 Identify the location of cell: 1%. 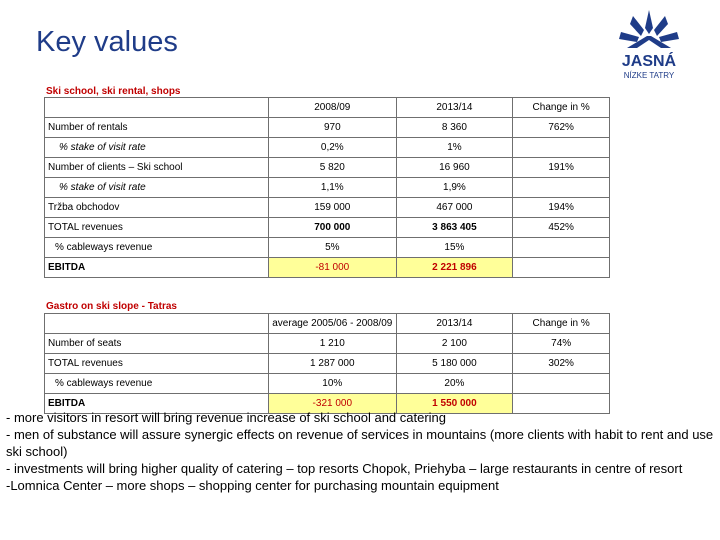
(454, 147).